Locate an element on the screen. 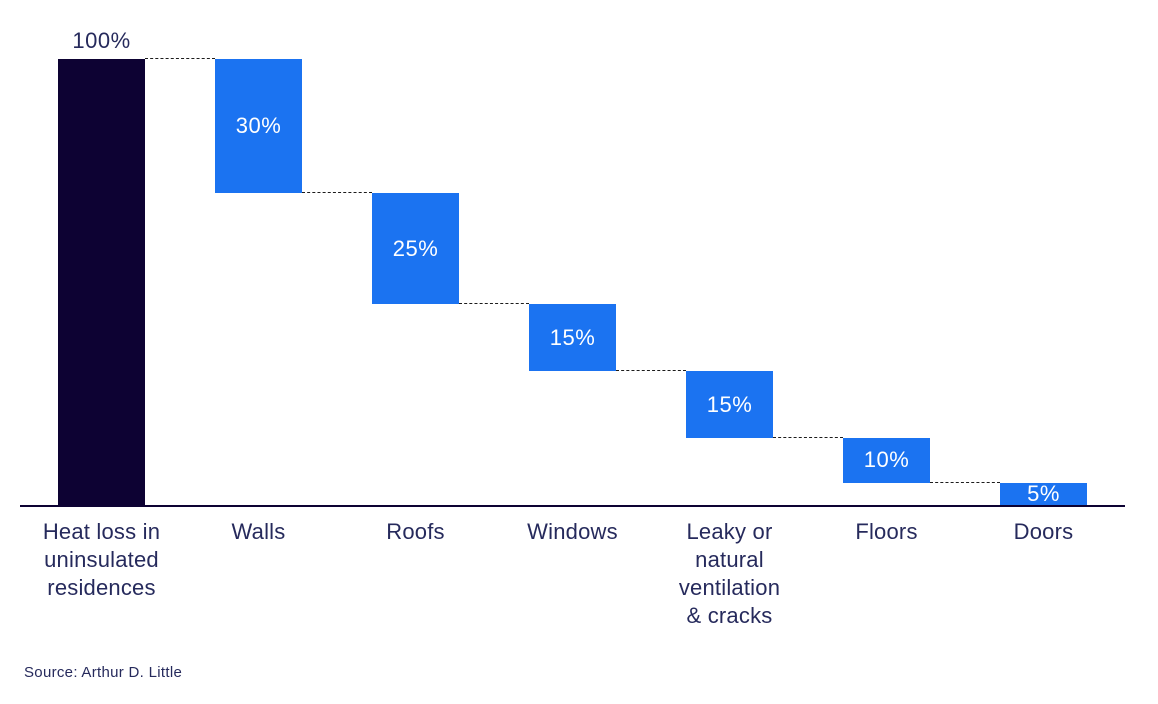 The image size is (1158, 704). category-label-heat-loss-in-uninsulated-residences: Heat loss in uninsulated residences is located at coordinates (101, 559).